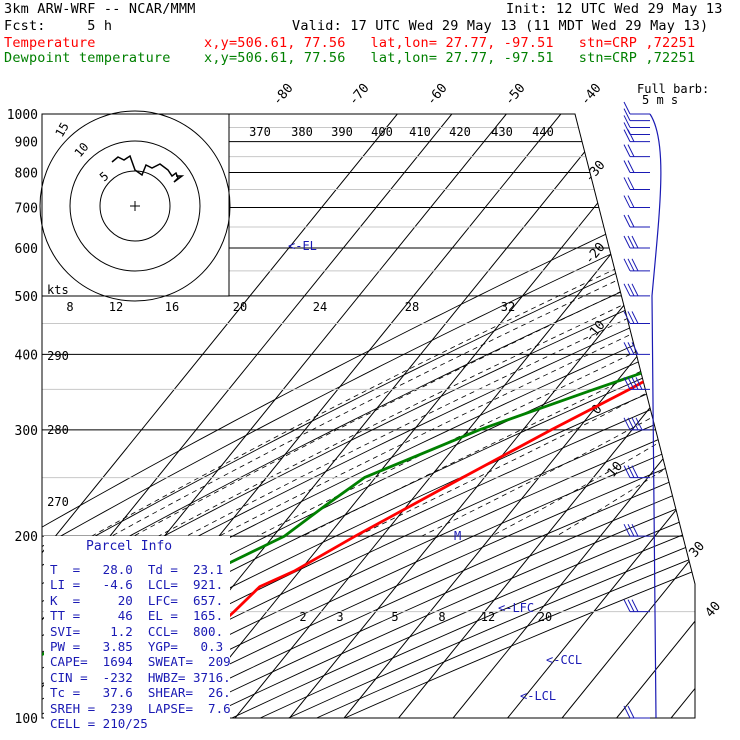  What do you see at coordinates (140, 693) in the screenshot?
I see `parcel-info-row: Tc = 37.6 SHEAR= 26.` at bounding box center [140, 693].